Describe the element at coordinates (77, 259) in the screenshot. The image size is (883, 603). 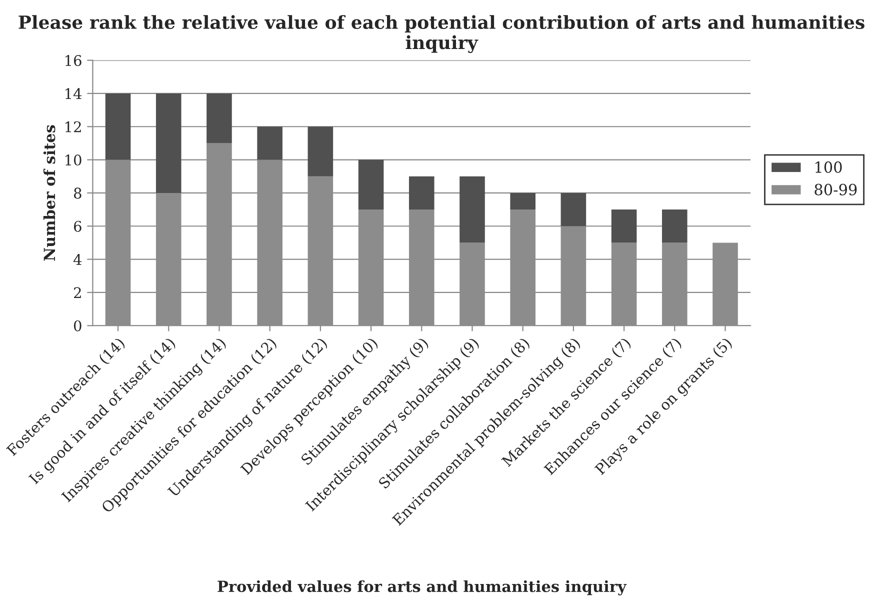
I see `y-tick-label: 4` at that location.